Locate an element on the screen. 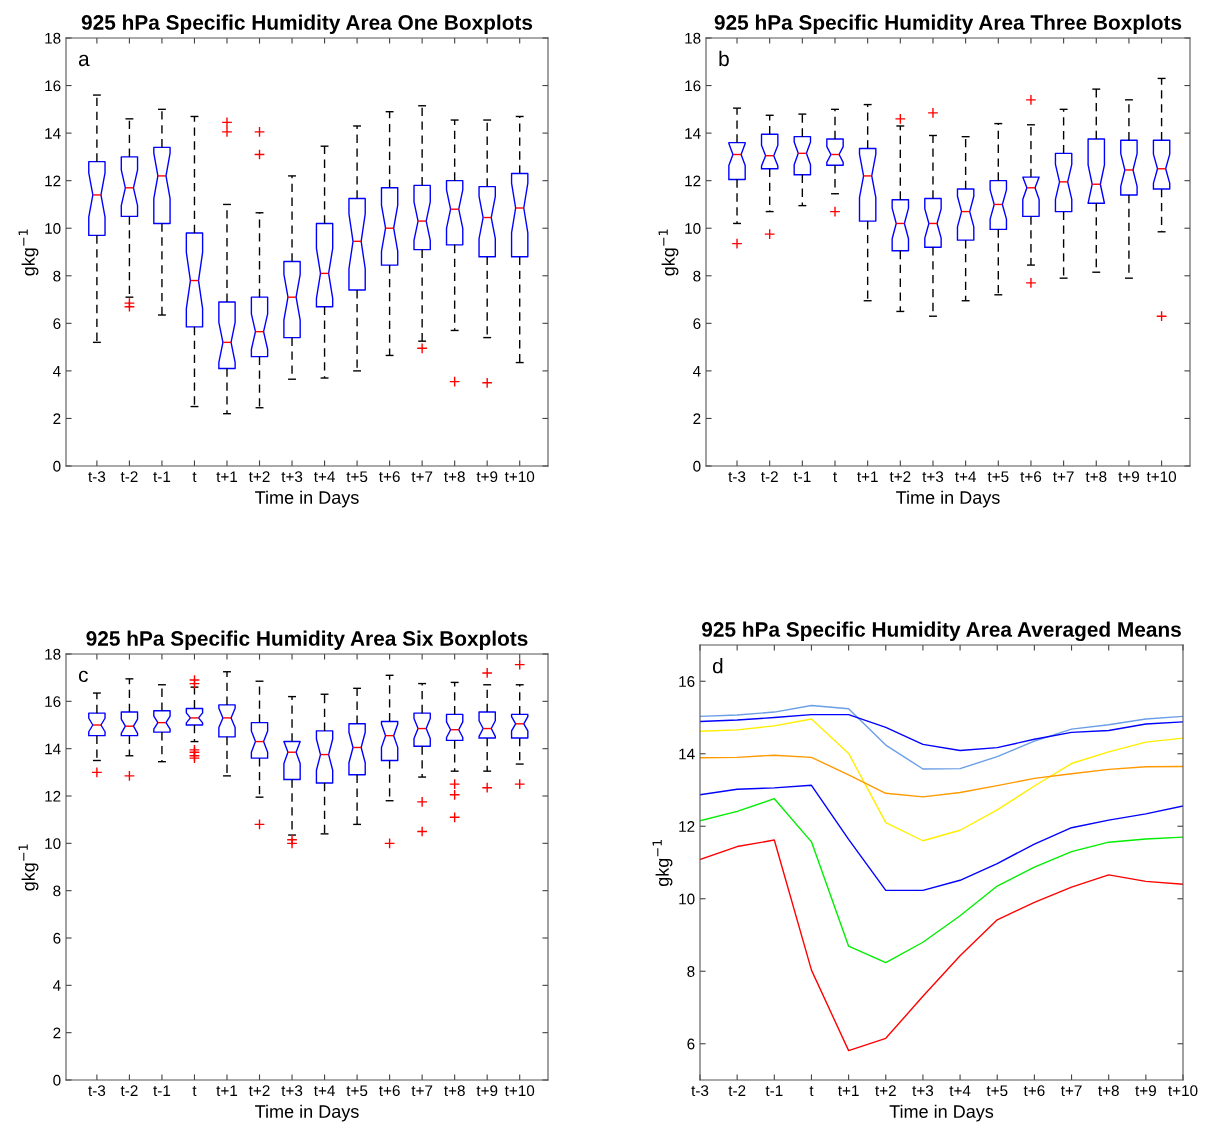  chart-title: 925 hPa Specific Humidity Area Averaged Means is located at coordinates (941, 631).